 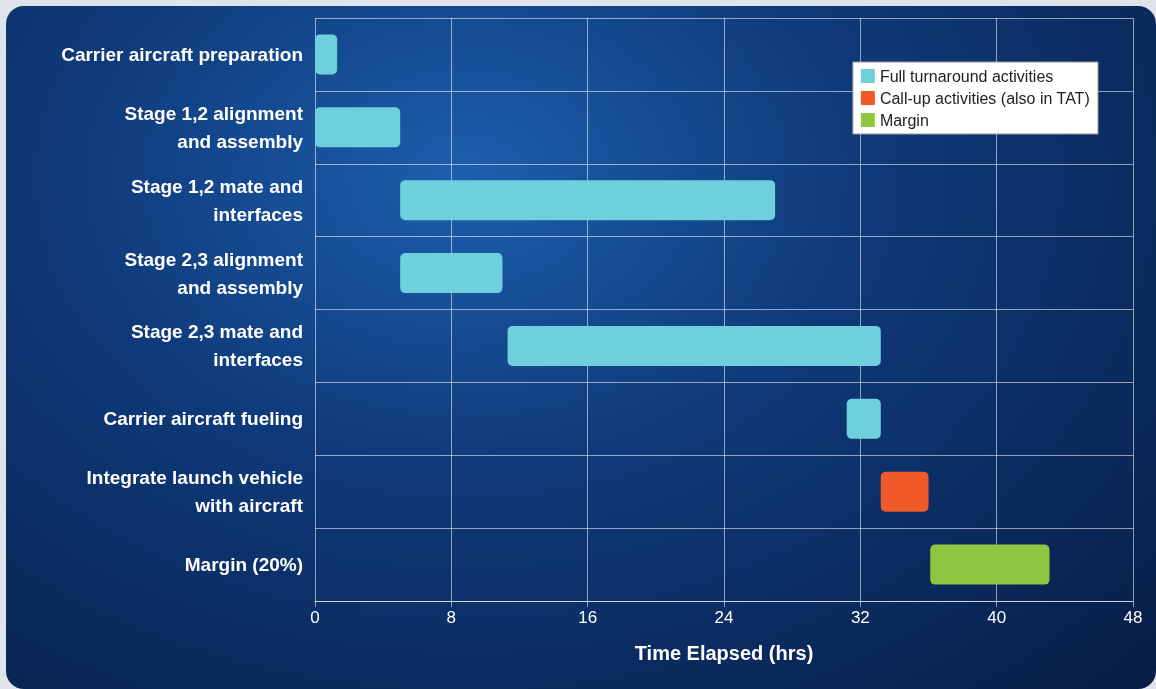 I want to click on x-tick-label: 8, so click(x=451, y=617).